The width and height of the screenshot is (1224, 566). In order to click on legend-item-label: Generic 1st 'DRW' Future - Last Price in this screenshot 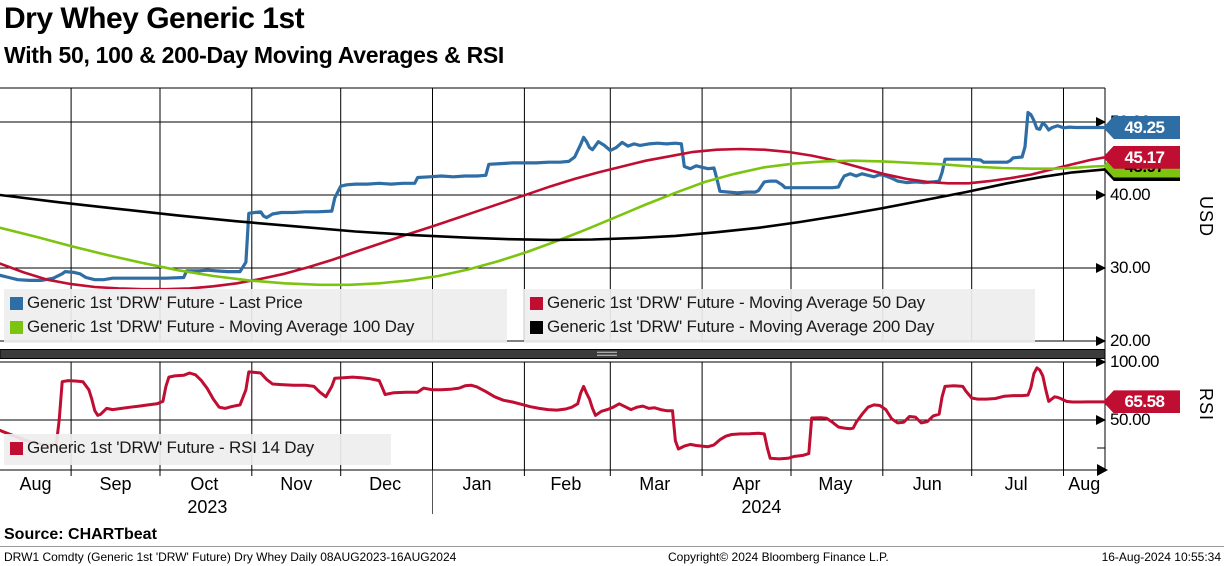, I will do `click(165, 302)`.